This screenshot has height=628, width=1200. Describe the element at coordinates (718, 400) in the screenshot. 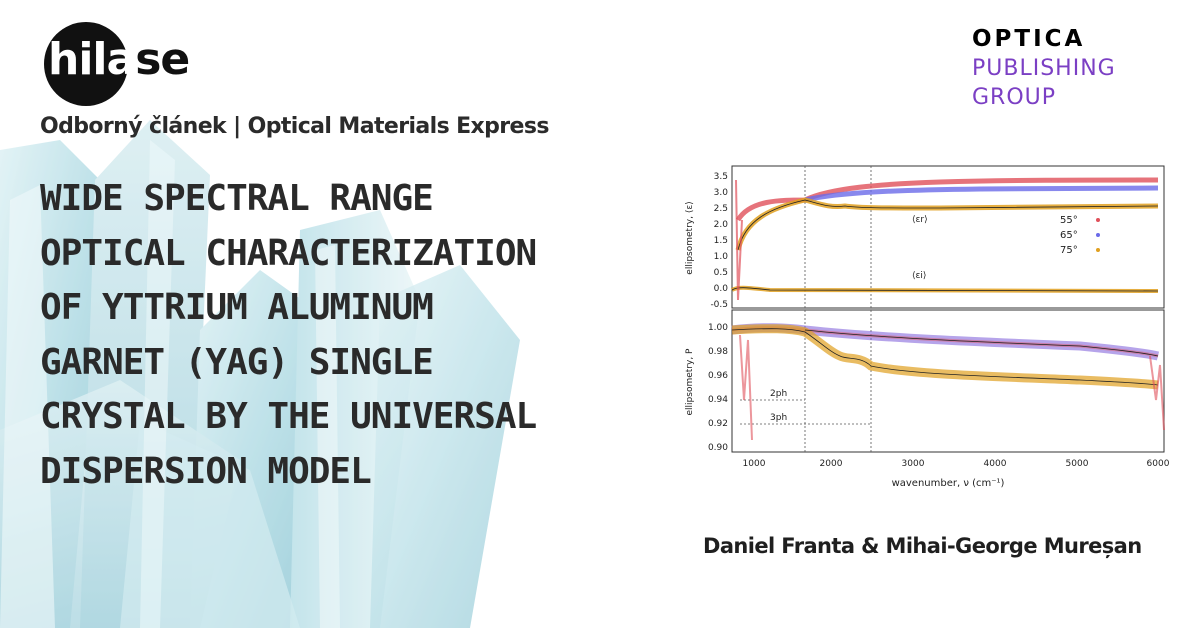

I see `y-tick-label: 0.94` at that location.